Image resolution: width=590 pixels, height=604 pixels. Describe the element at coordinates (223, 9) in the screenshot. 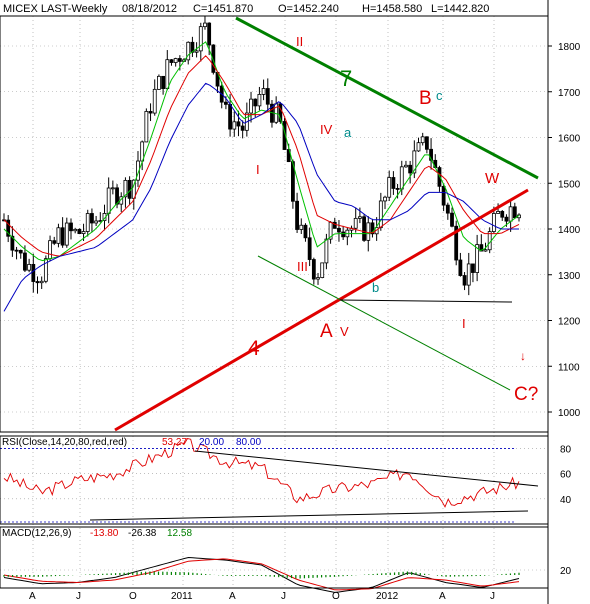

I see `header-close: C=1451.870` at that location.